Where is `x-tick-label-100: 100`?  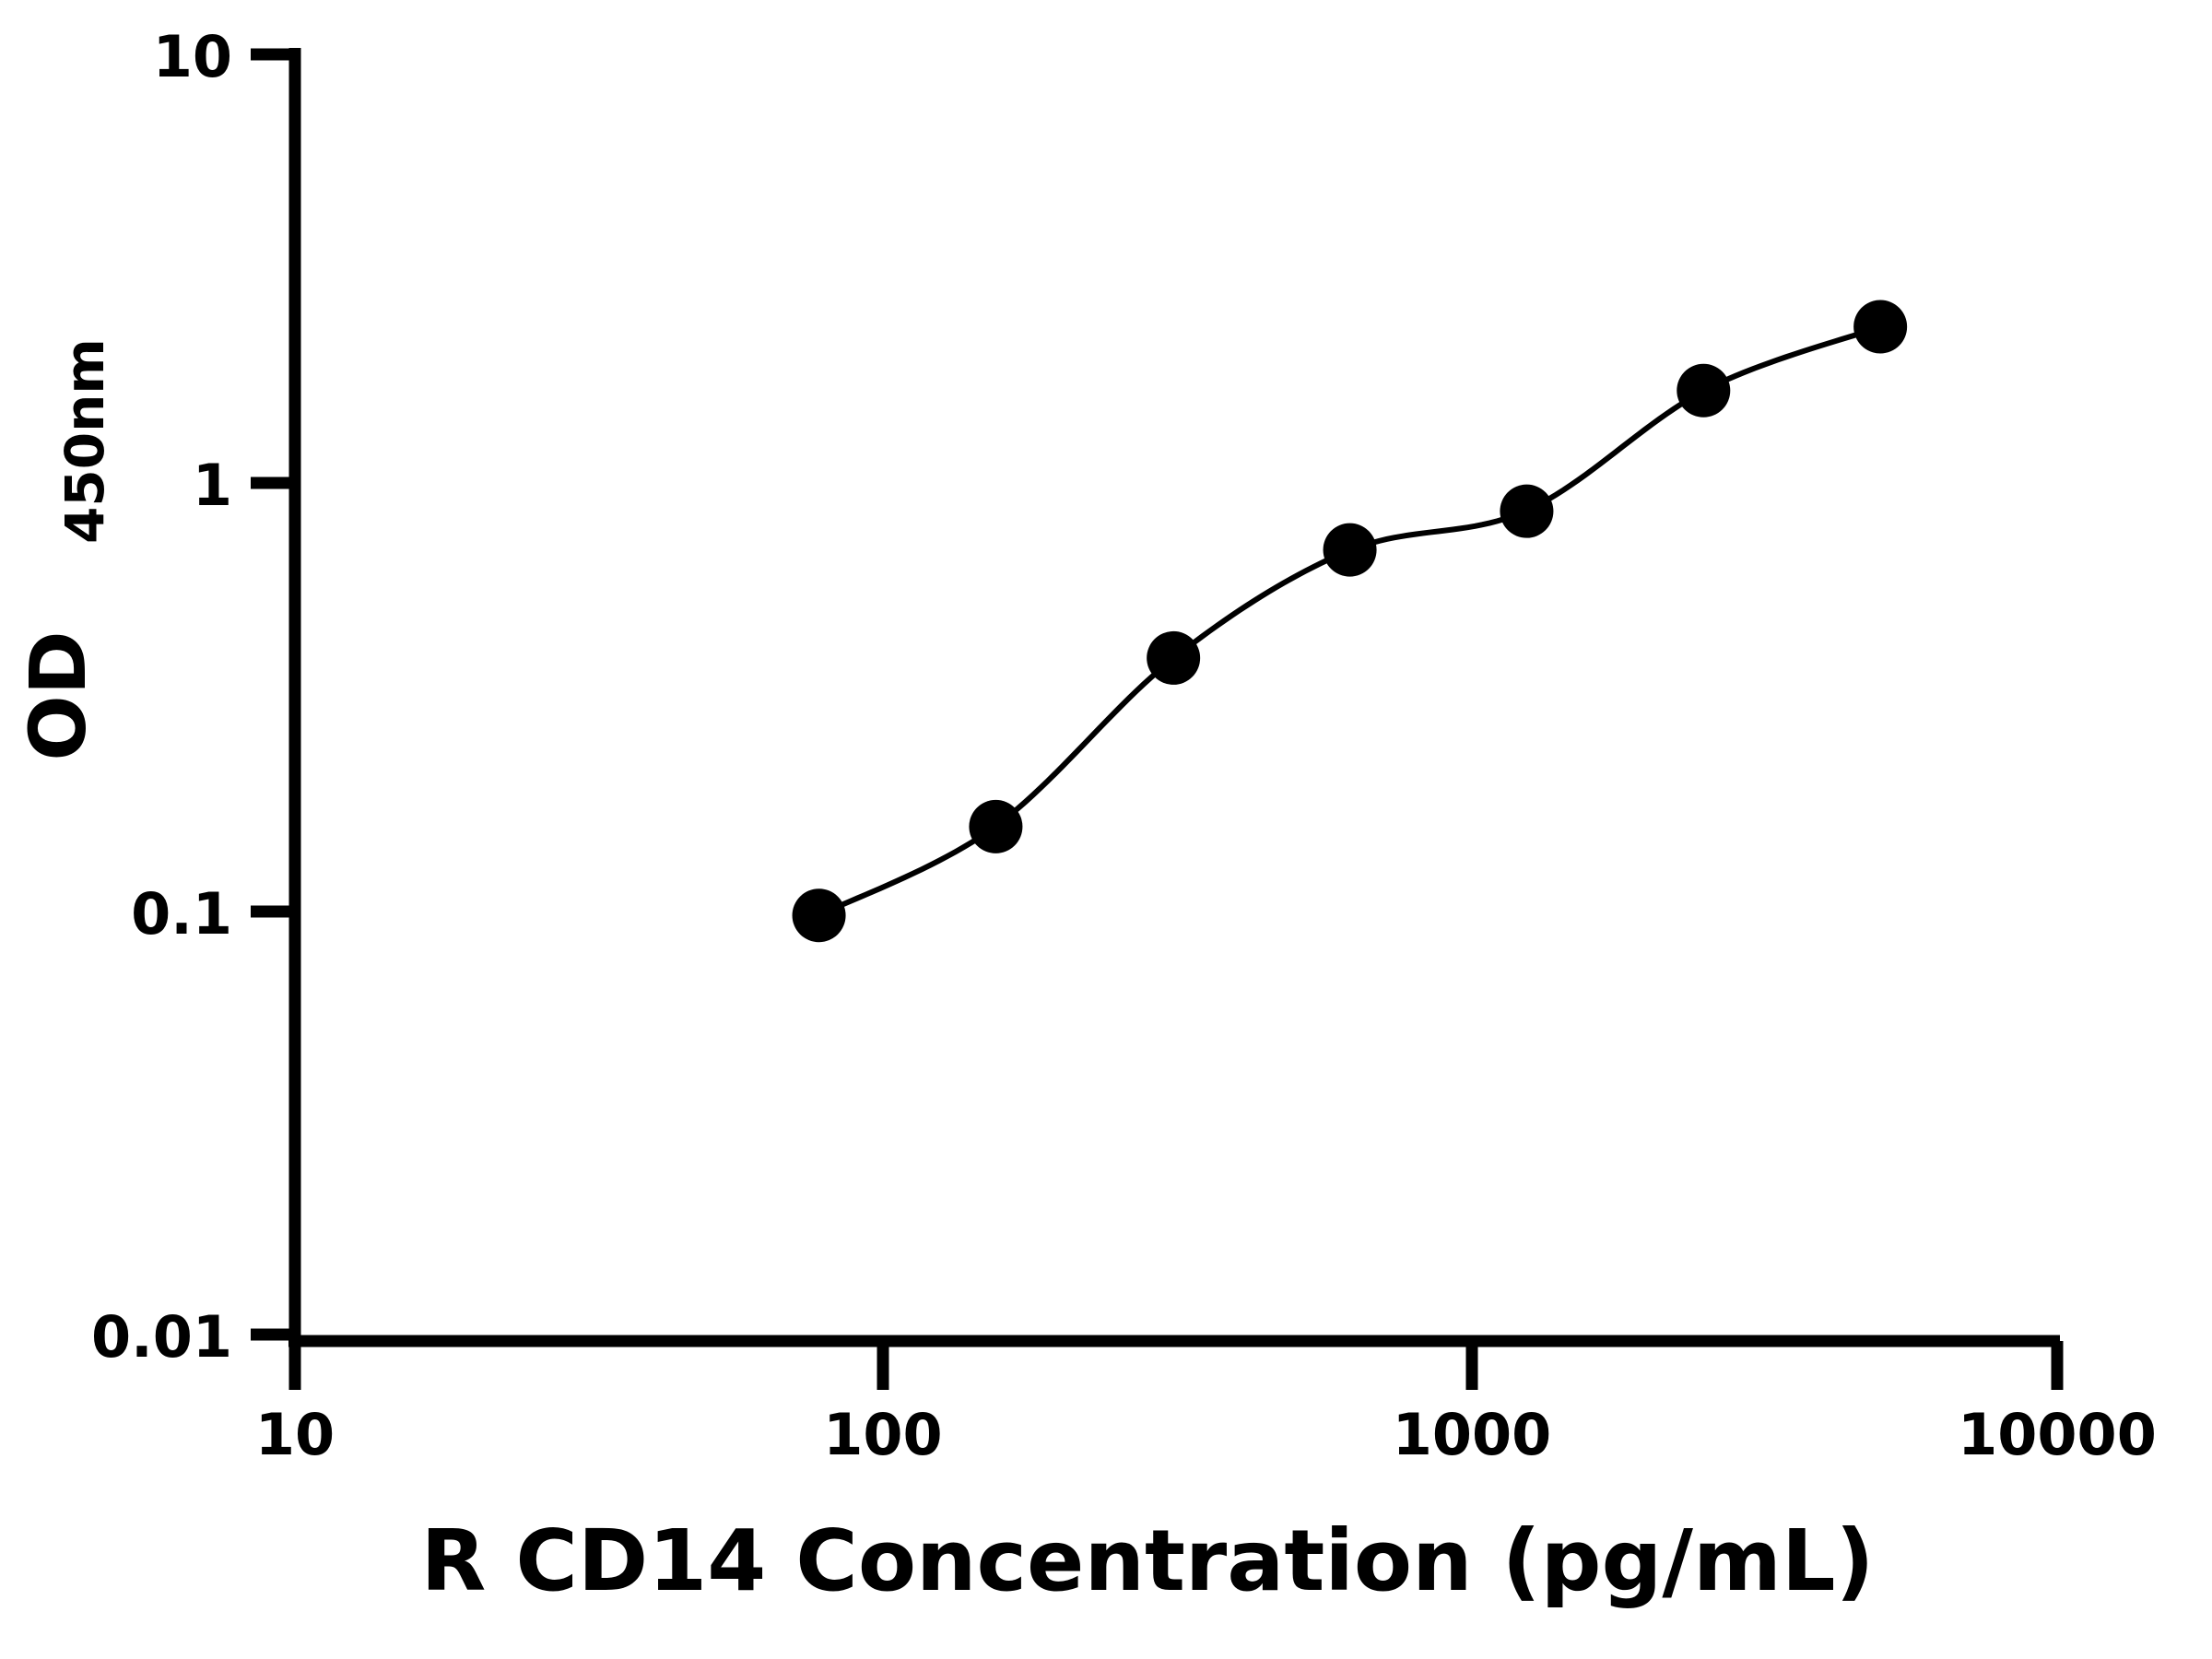 x-tick-label-100: 100 is located at coordinates (882, 1434).